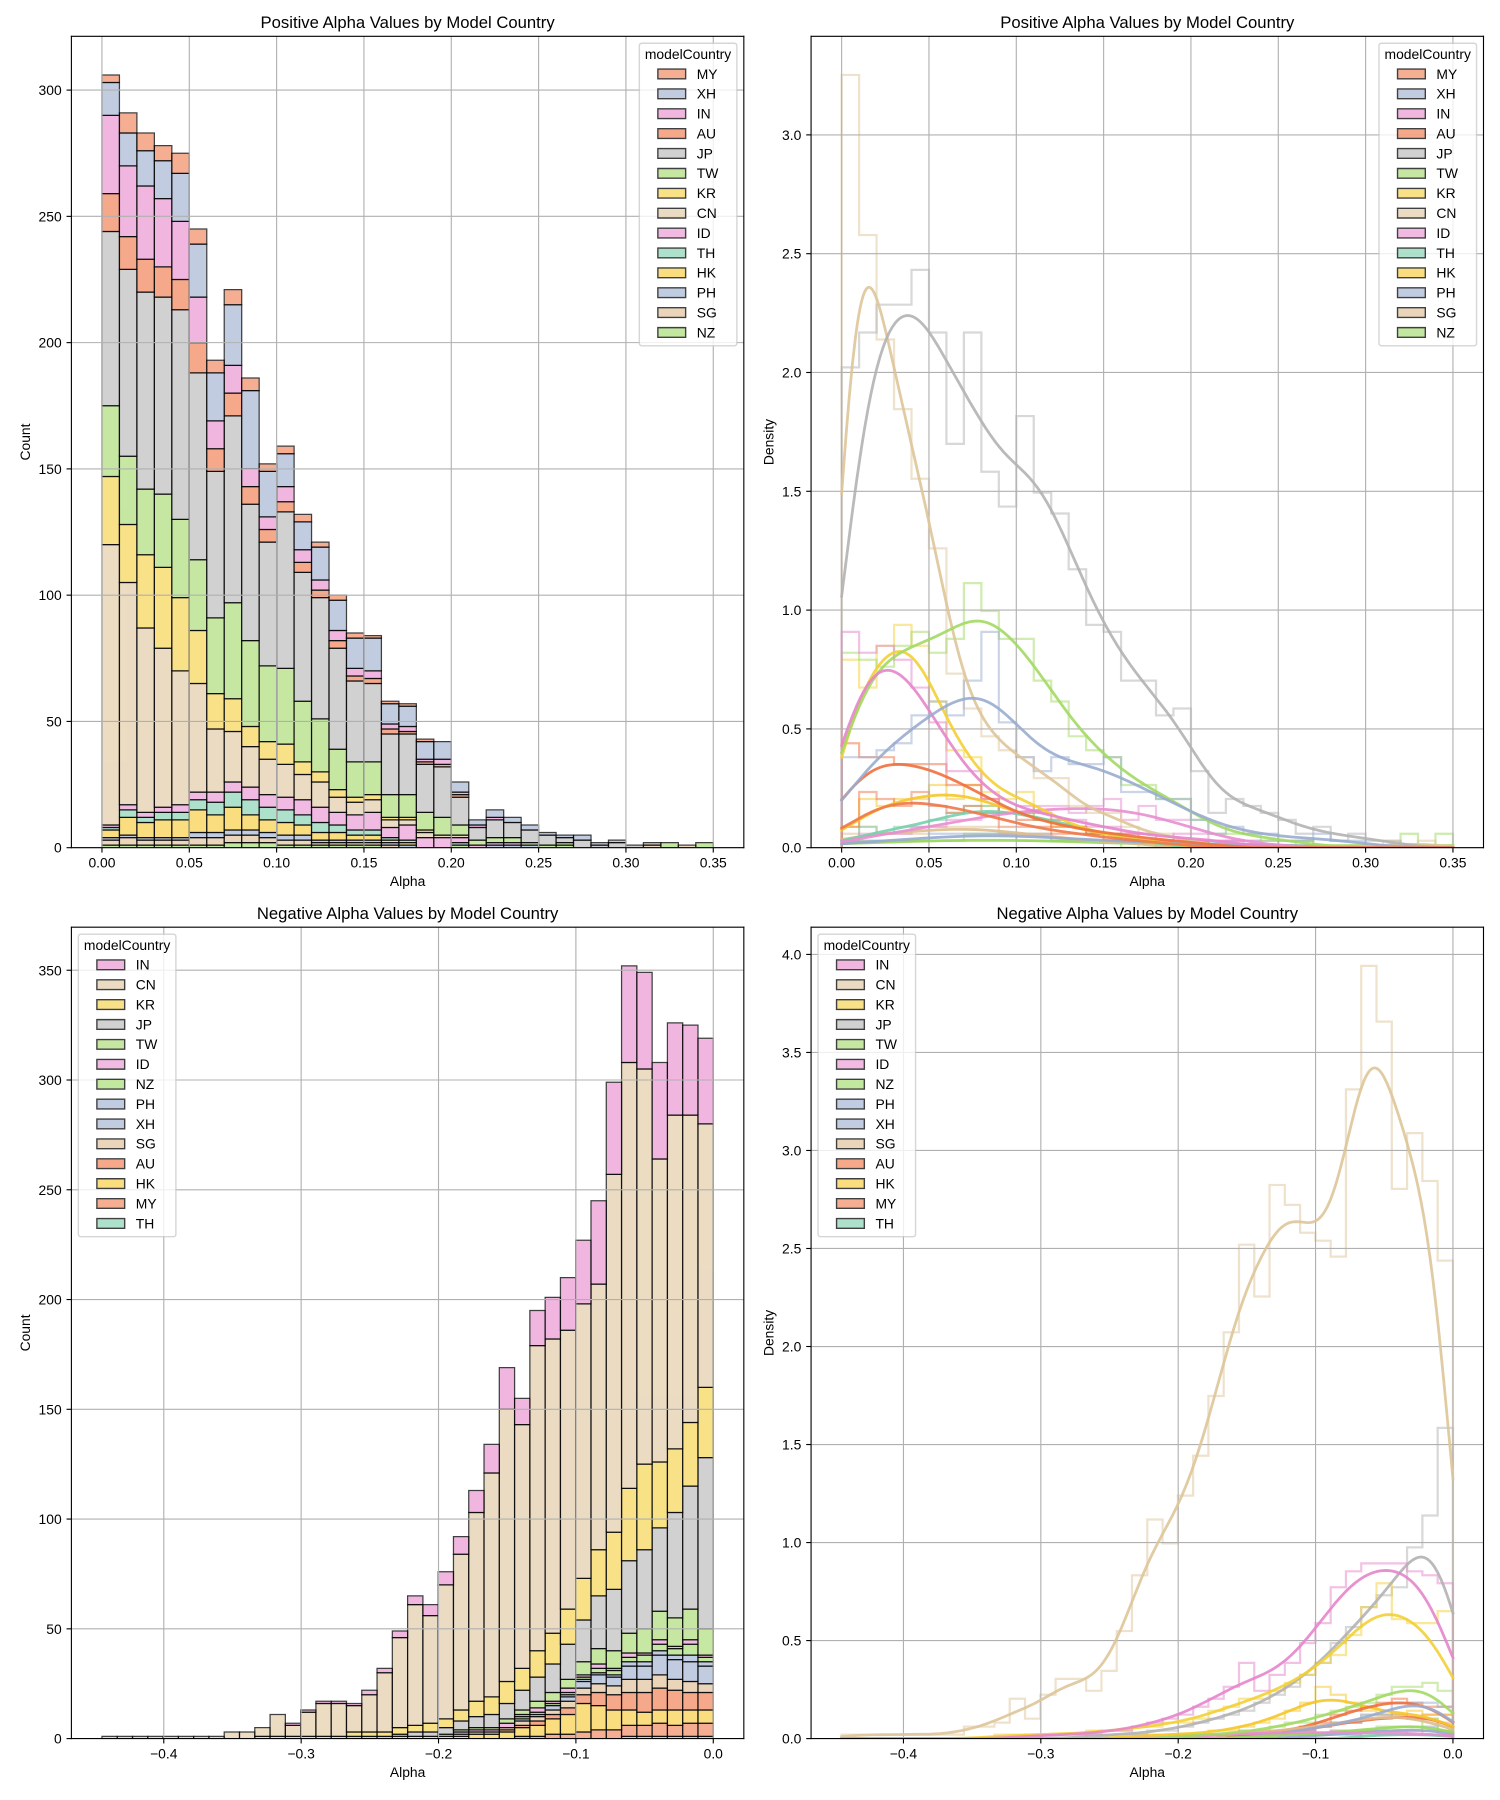 This screenshot has width=1500, height=1800. Describe the element at coordinates (792, 491) in the screenshot. I see `svg-text: 1.5` at that location.